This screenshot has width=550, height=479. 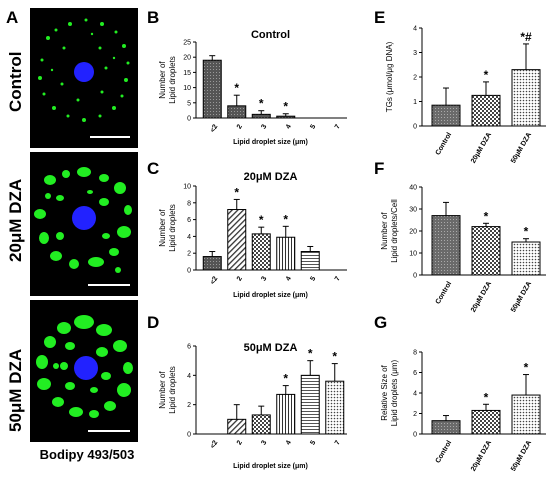 I want to click on chart-g-ytick-label: 8, so click(x=415, y=353).